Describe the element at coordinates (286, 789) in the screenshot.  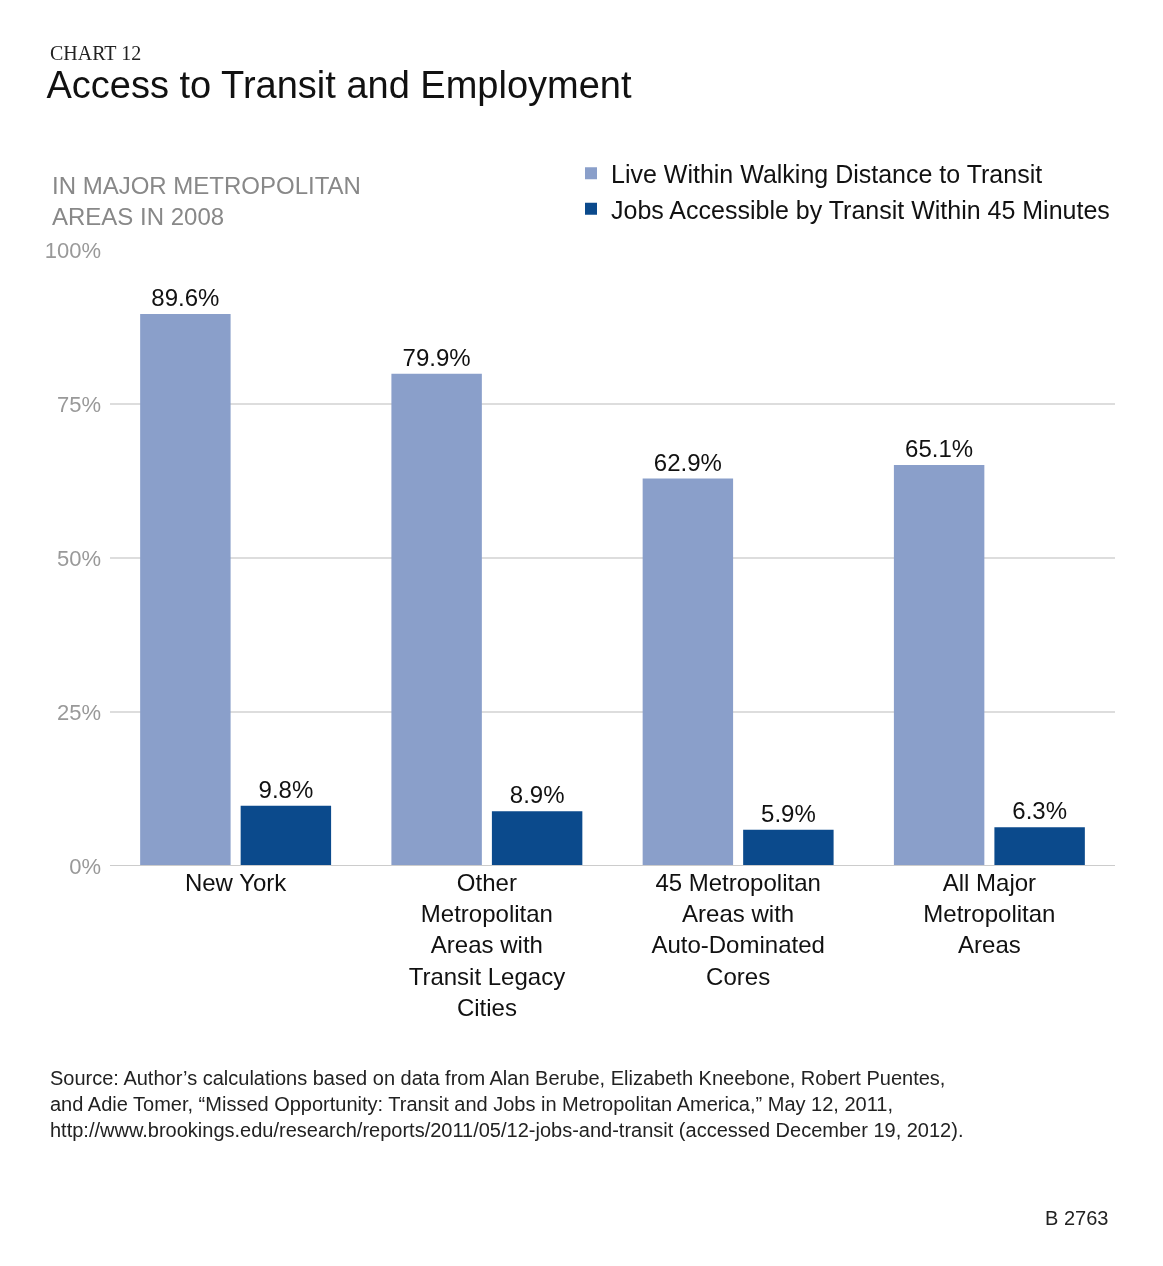
I see `data-label: 9.8%` at that location.